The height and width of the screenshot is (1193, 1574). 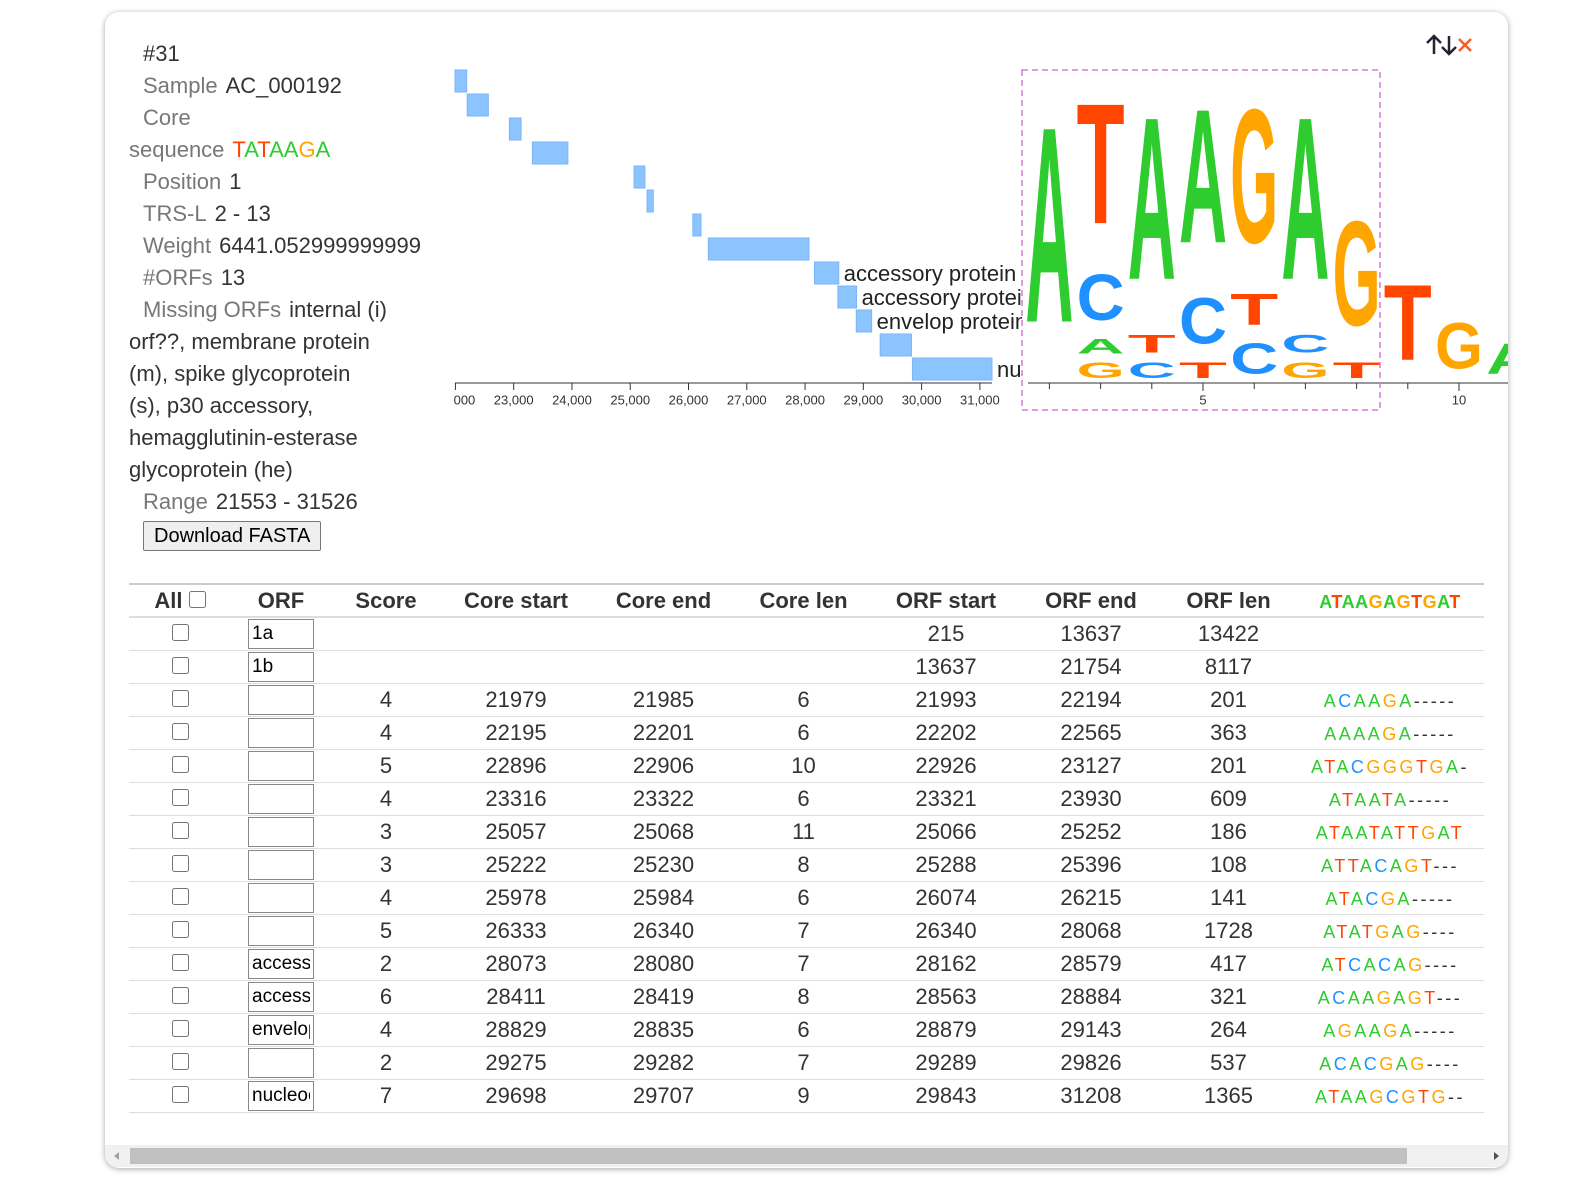 I want to click on cell: 363, so click(x=1228, y=733).